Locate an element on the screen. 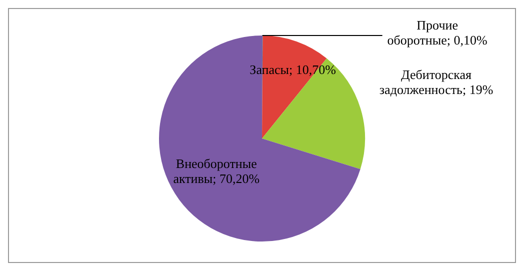 The height and width of the screenshot is (271, 524). slice-label: Дебиторская задолженность; 19% is located at coordinates (436, 82).